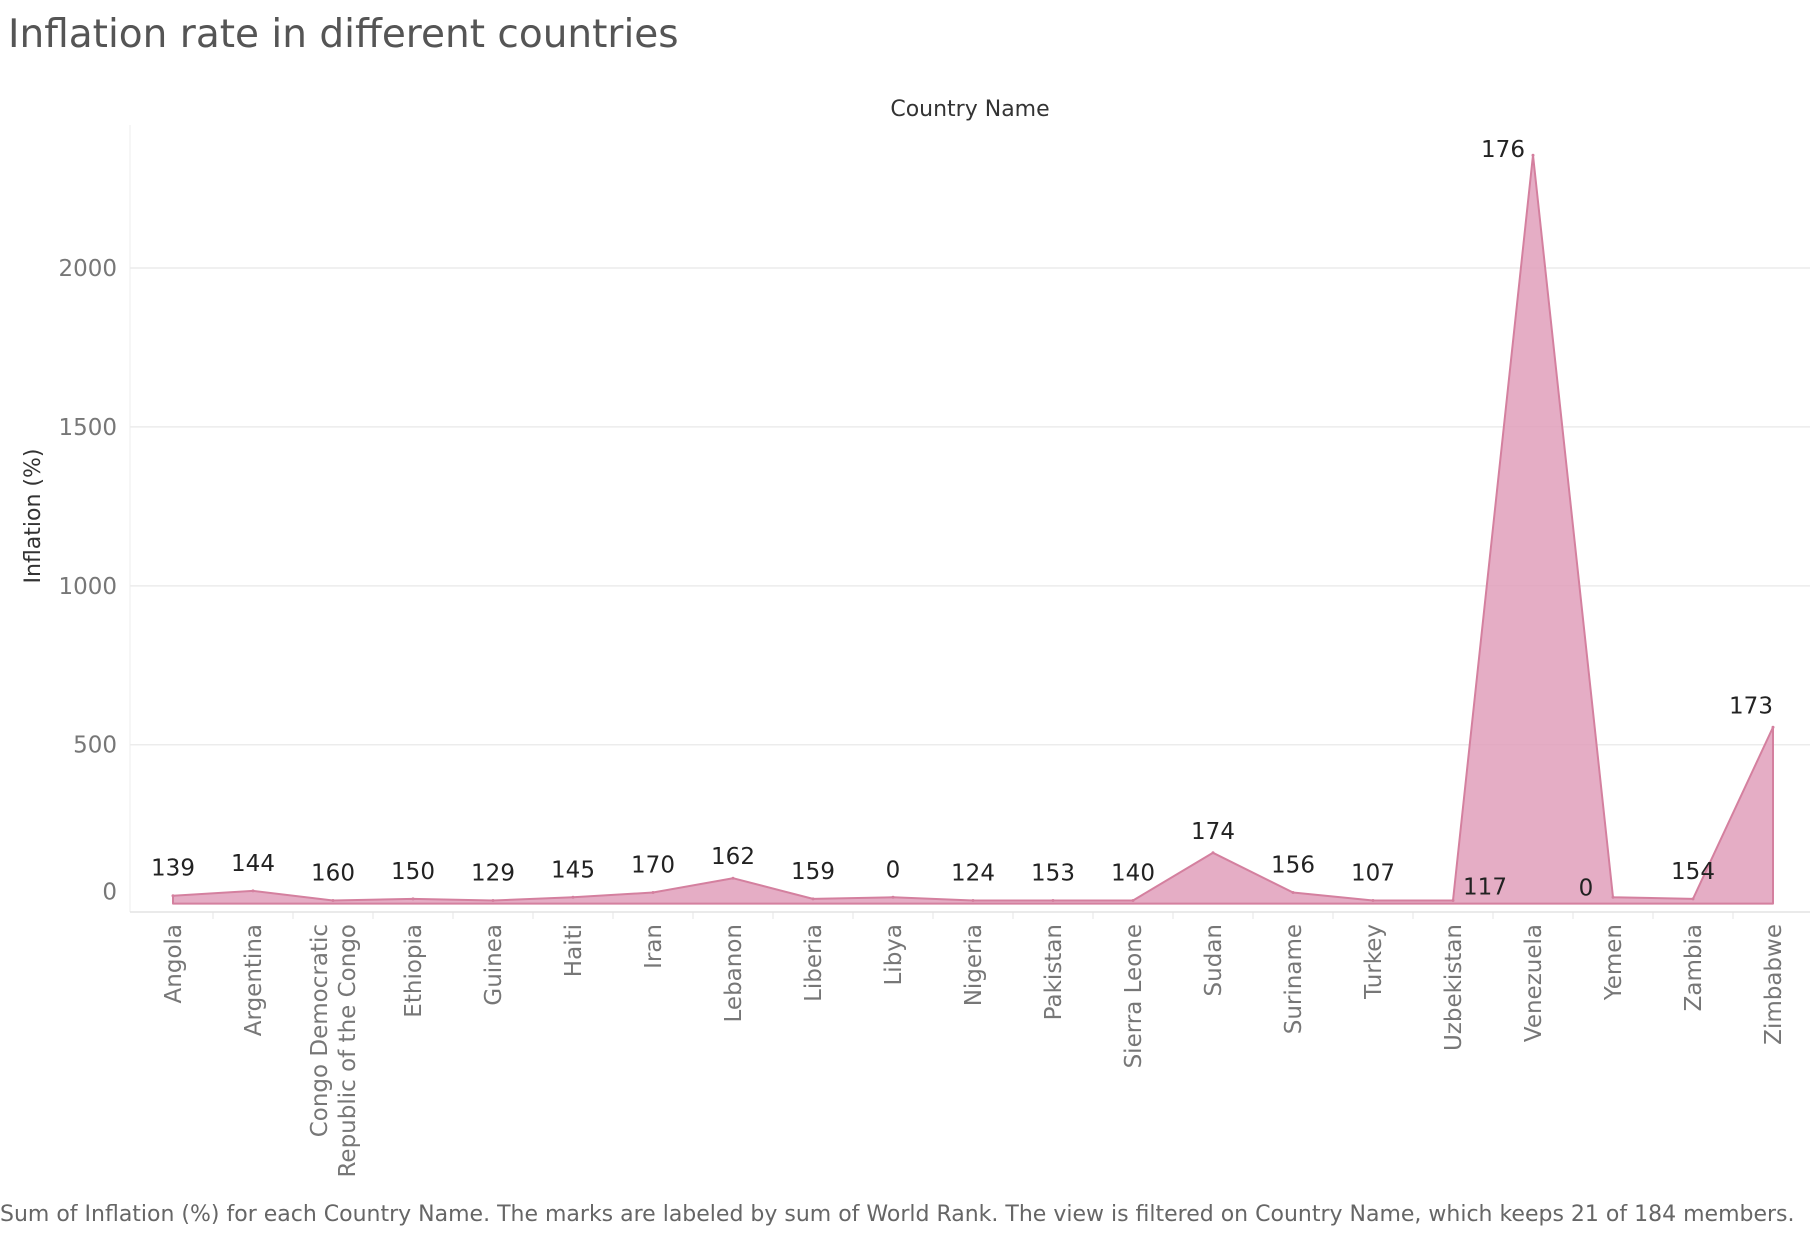 This screenshot has height=1242, width=1812. I want to click on data-label: 144, so click(253, 864).